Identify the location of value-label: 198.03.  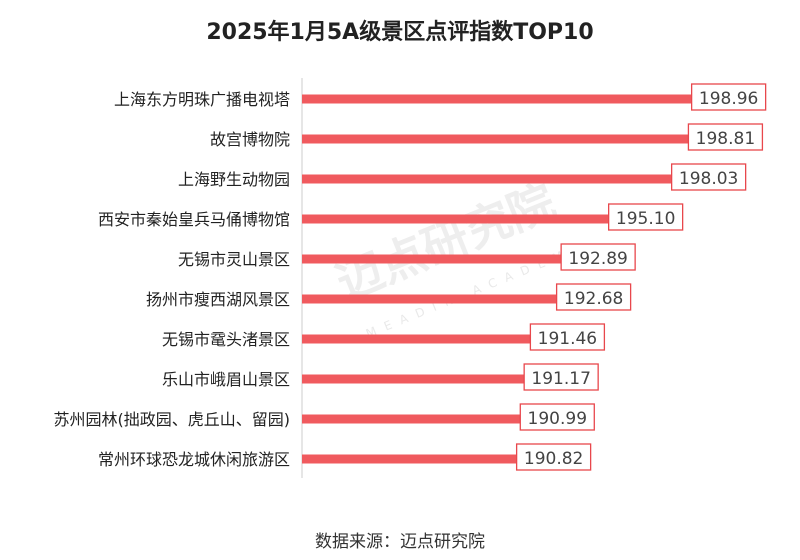
(708, 179).